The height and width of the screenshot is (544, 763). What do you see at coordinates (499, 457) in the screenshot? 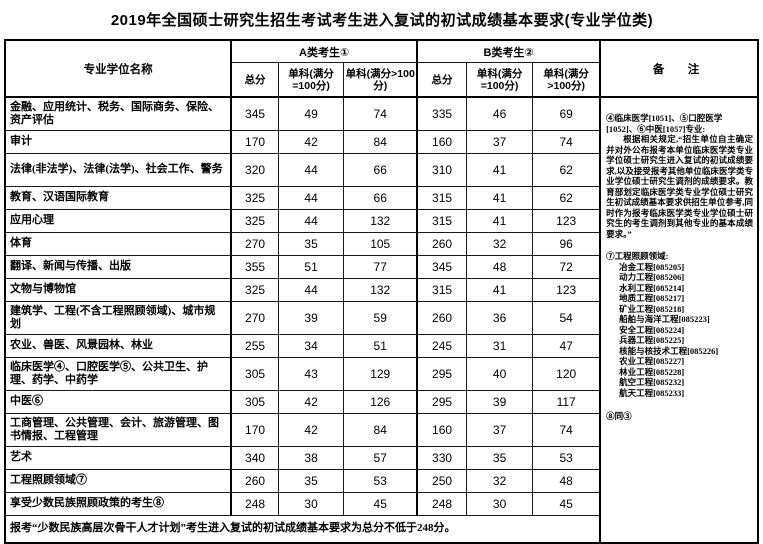
I see `score-b-cell: 35` at bounding box center [499, 457].